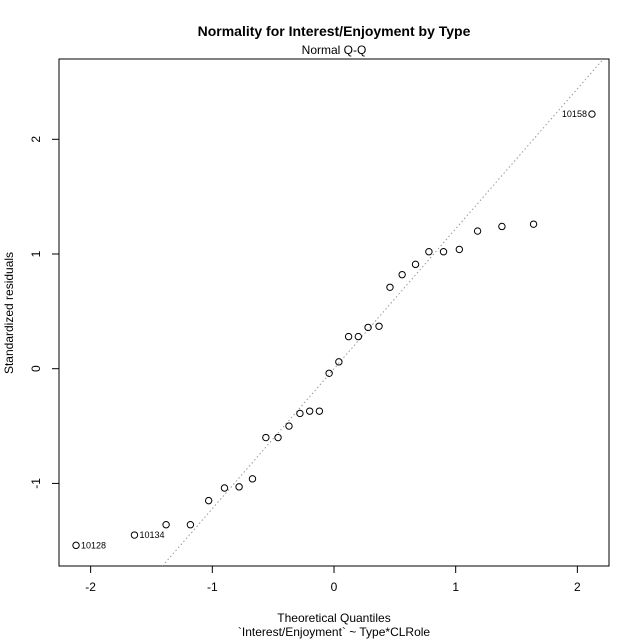 This screenshot has height=640, width=640. What do you see at coordinates (334, 31) in the screenshot?
I see `chart-title: Normality for Interest/Enjoyment by Type` at bounding box center [334, 31].